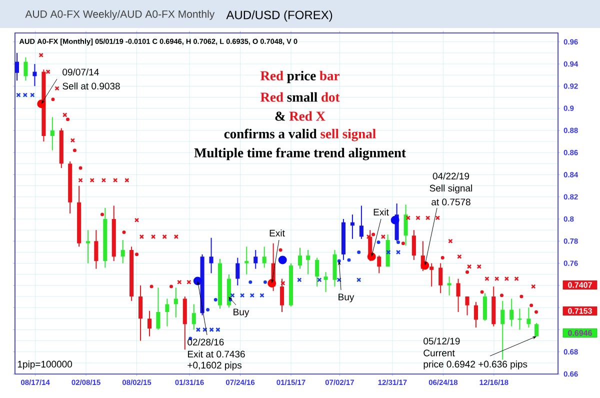 The height and width of the screenshot is (398, 600). I want to click on annotation: Buy, so click(346, 298).